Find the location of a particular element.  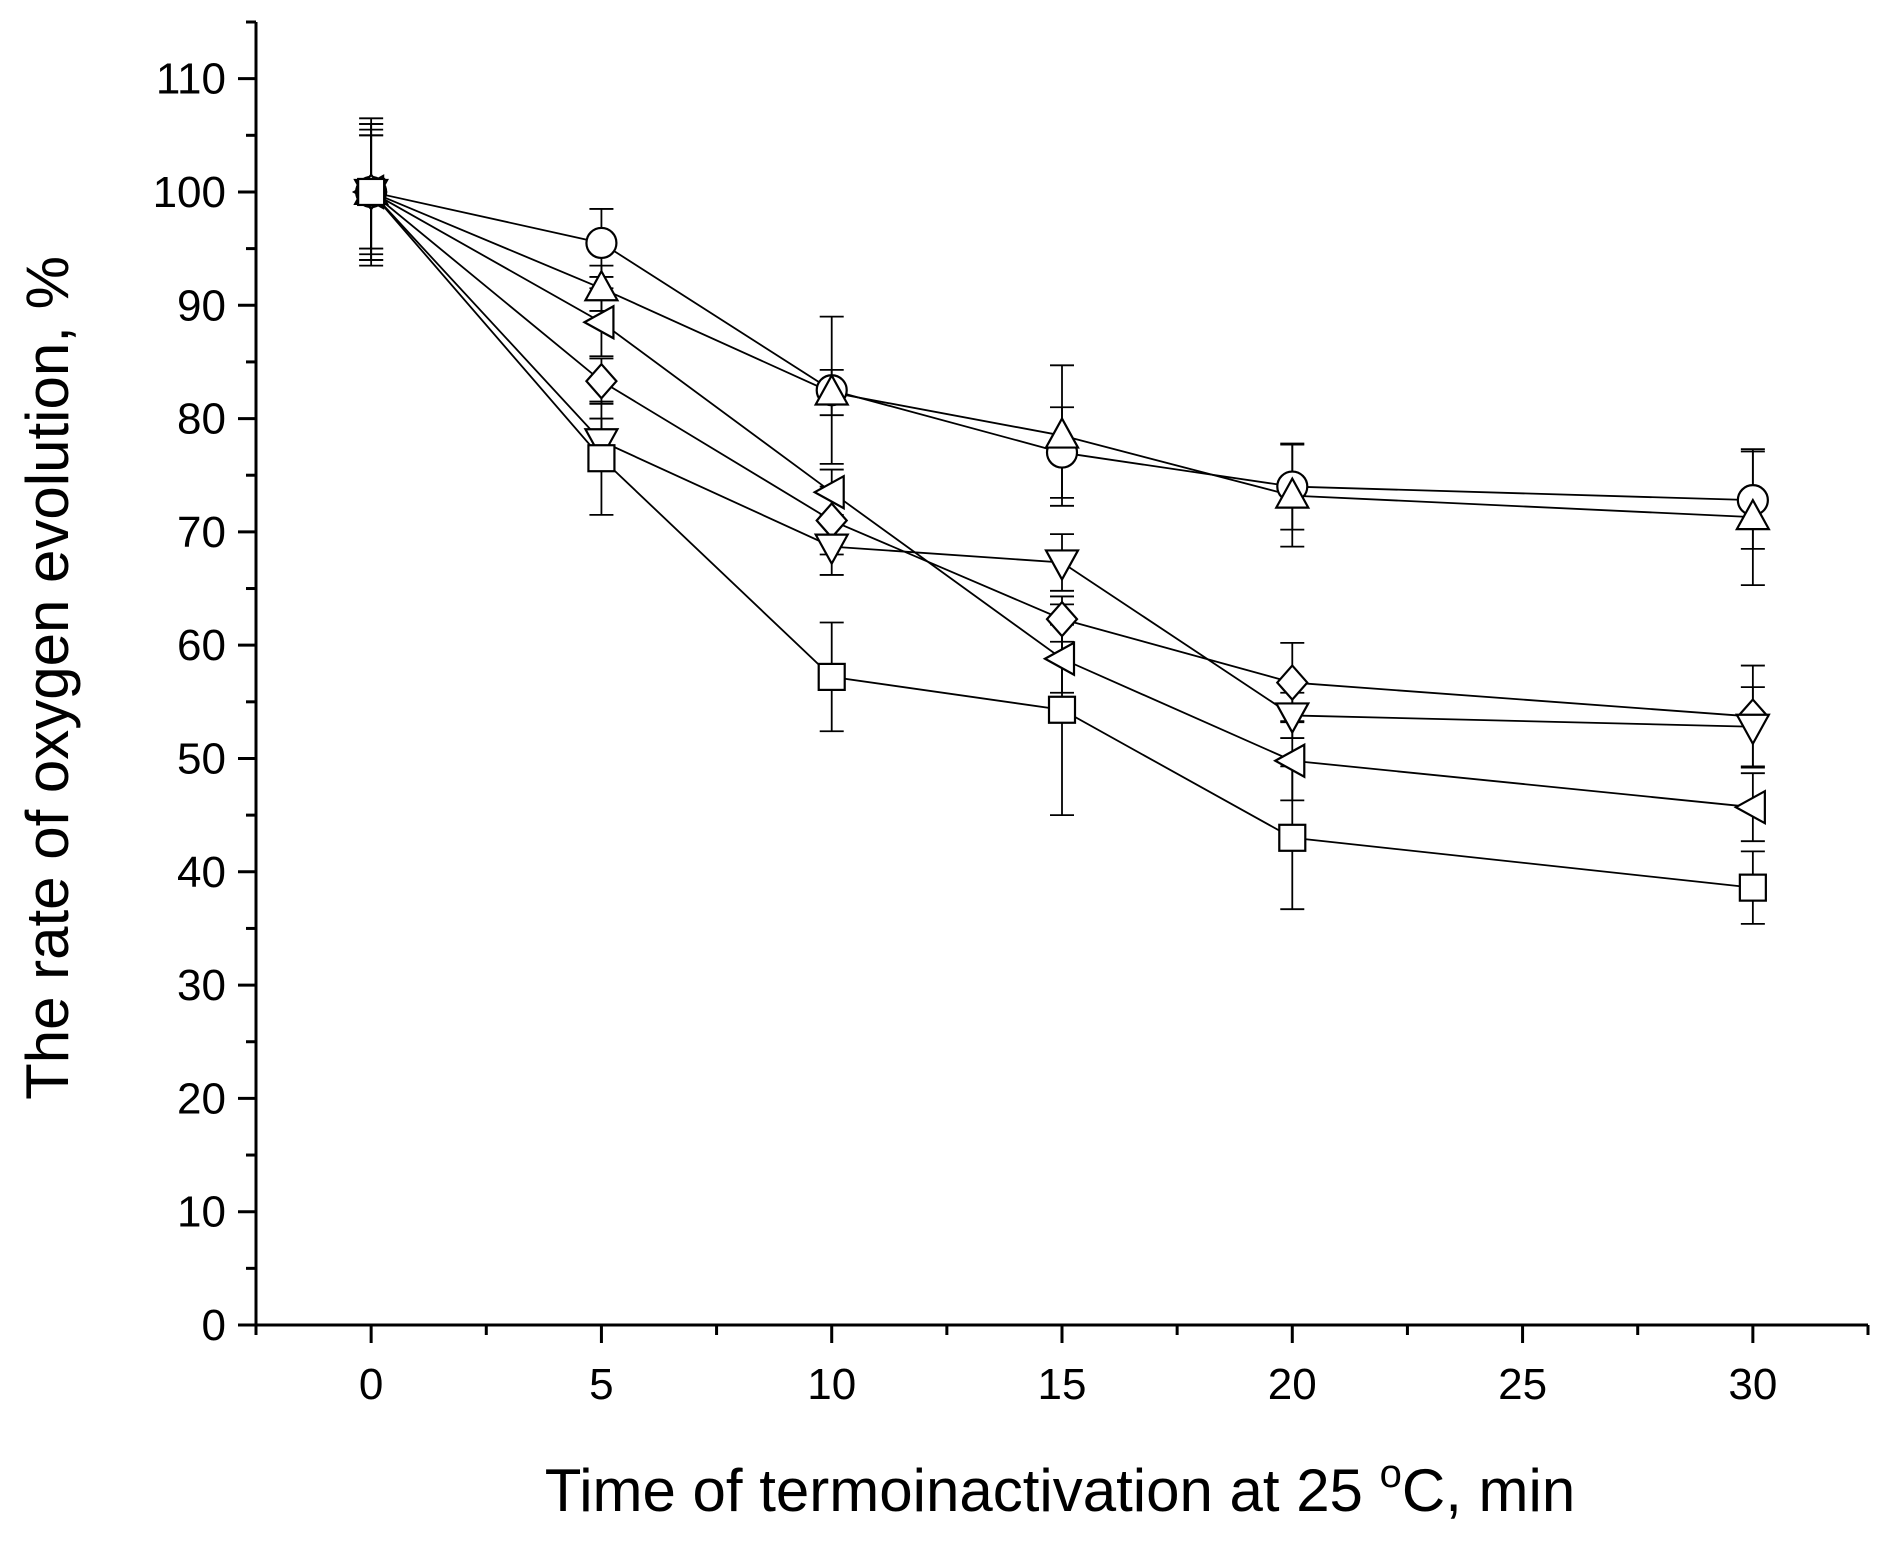

y-tick-label: 30 is located at coordinates (201, 985).